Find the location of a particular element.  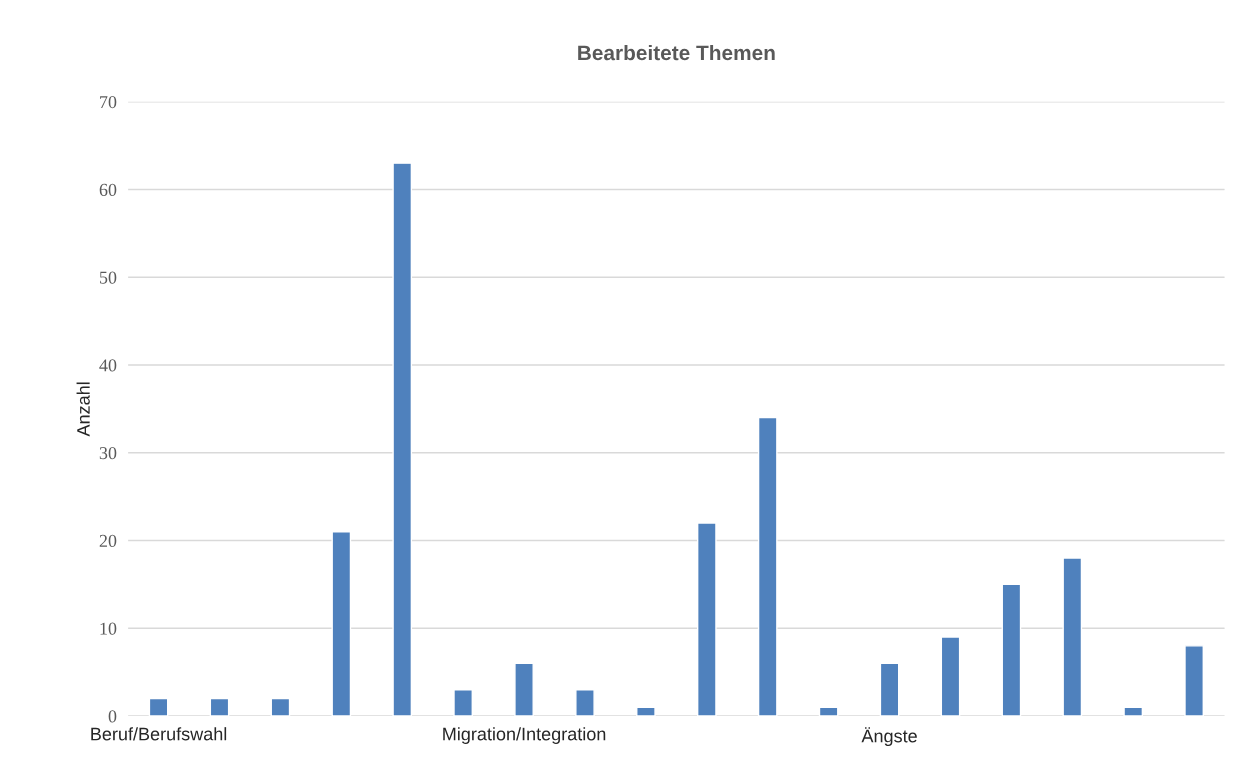

y-axis-title: Anzahl is located at coordinates (83, 409).